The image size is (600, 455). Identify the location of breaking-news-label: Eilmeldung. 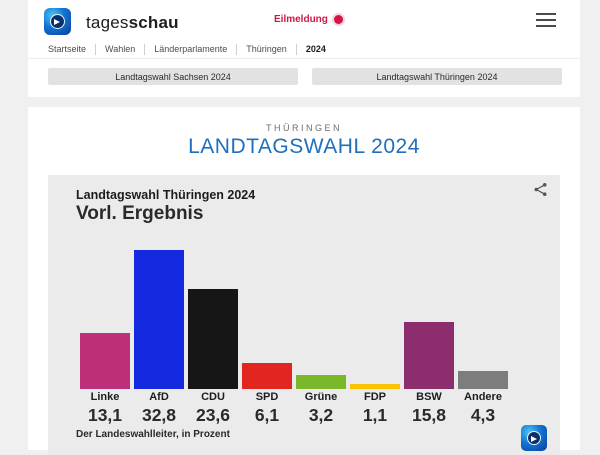
(301, 19).